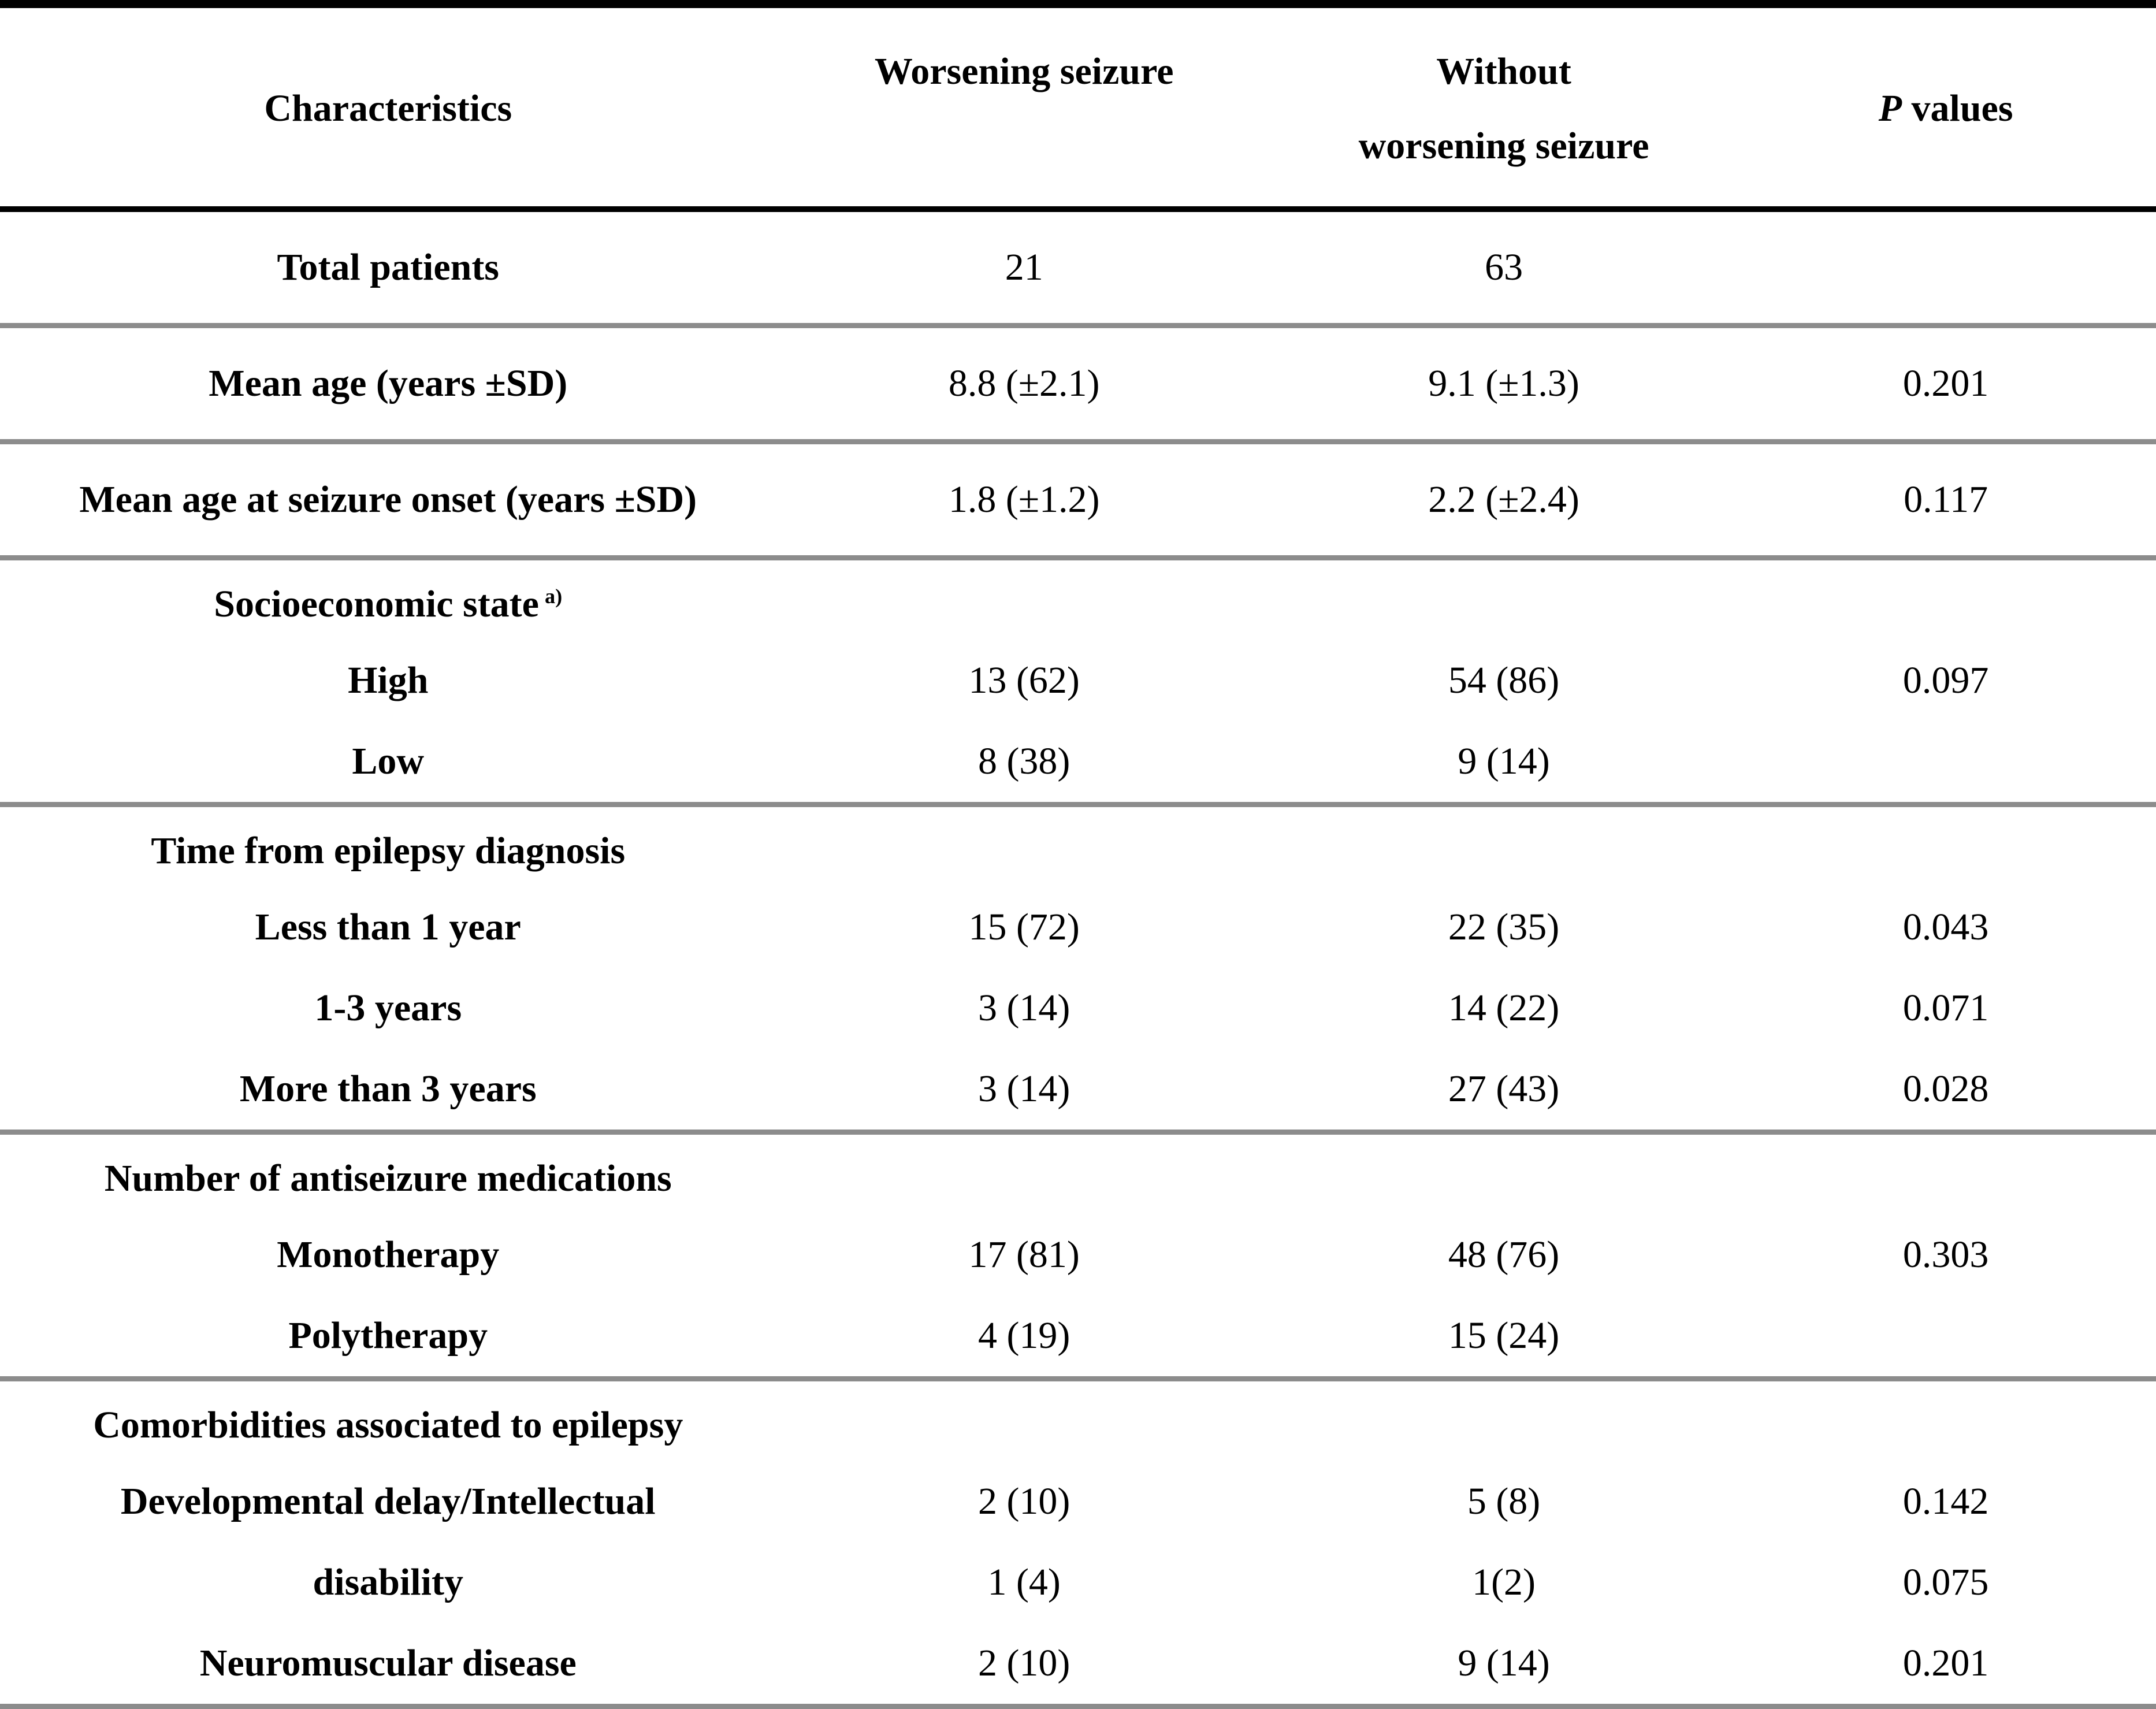  I want to click on footnote-marker-a: a), so click(553, 596).